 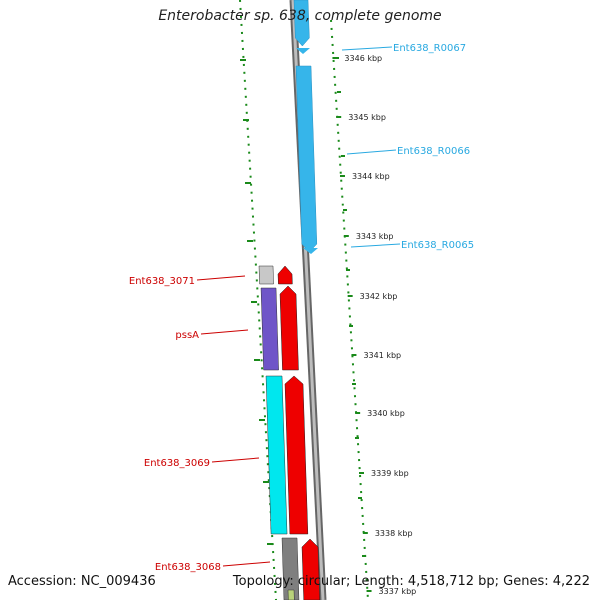 I want to click on feature-track, so click(x=289, y=300).